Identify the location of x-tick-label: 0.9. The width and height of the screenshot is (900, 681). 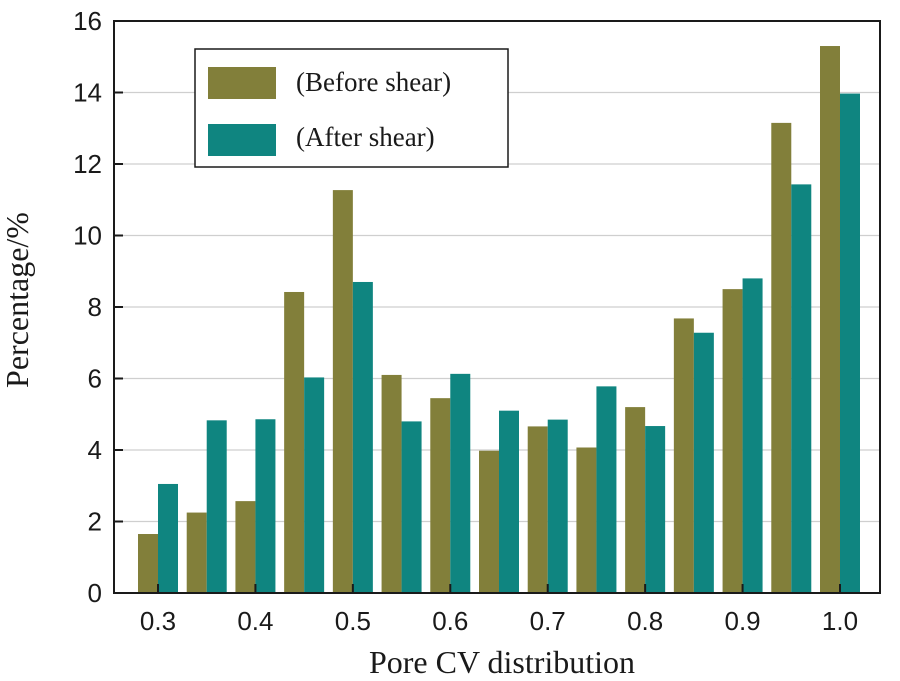
(742, 621).